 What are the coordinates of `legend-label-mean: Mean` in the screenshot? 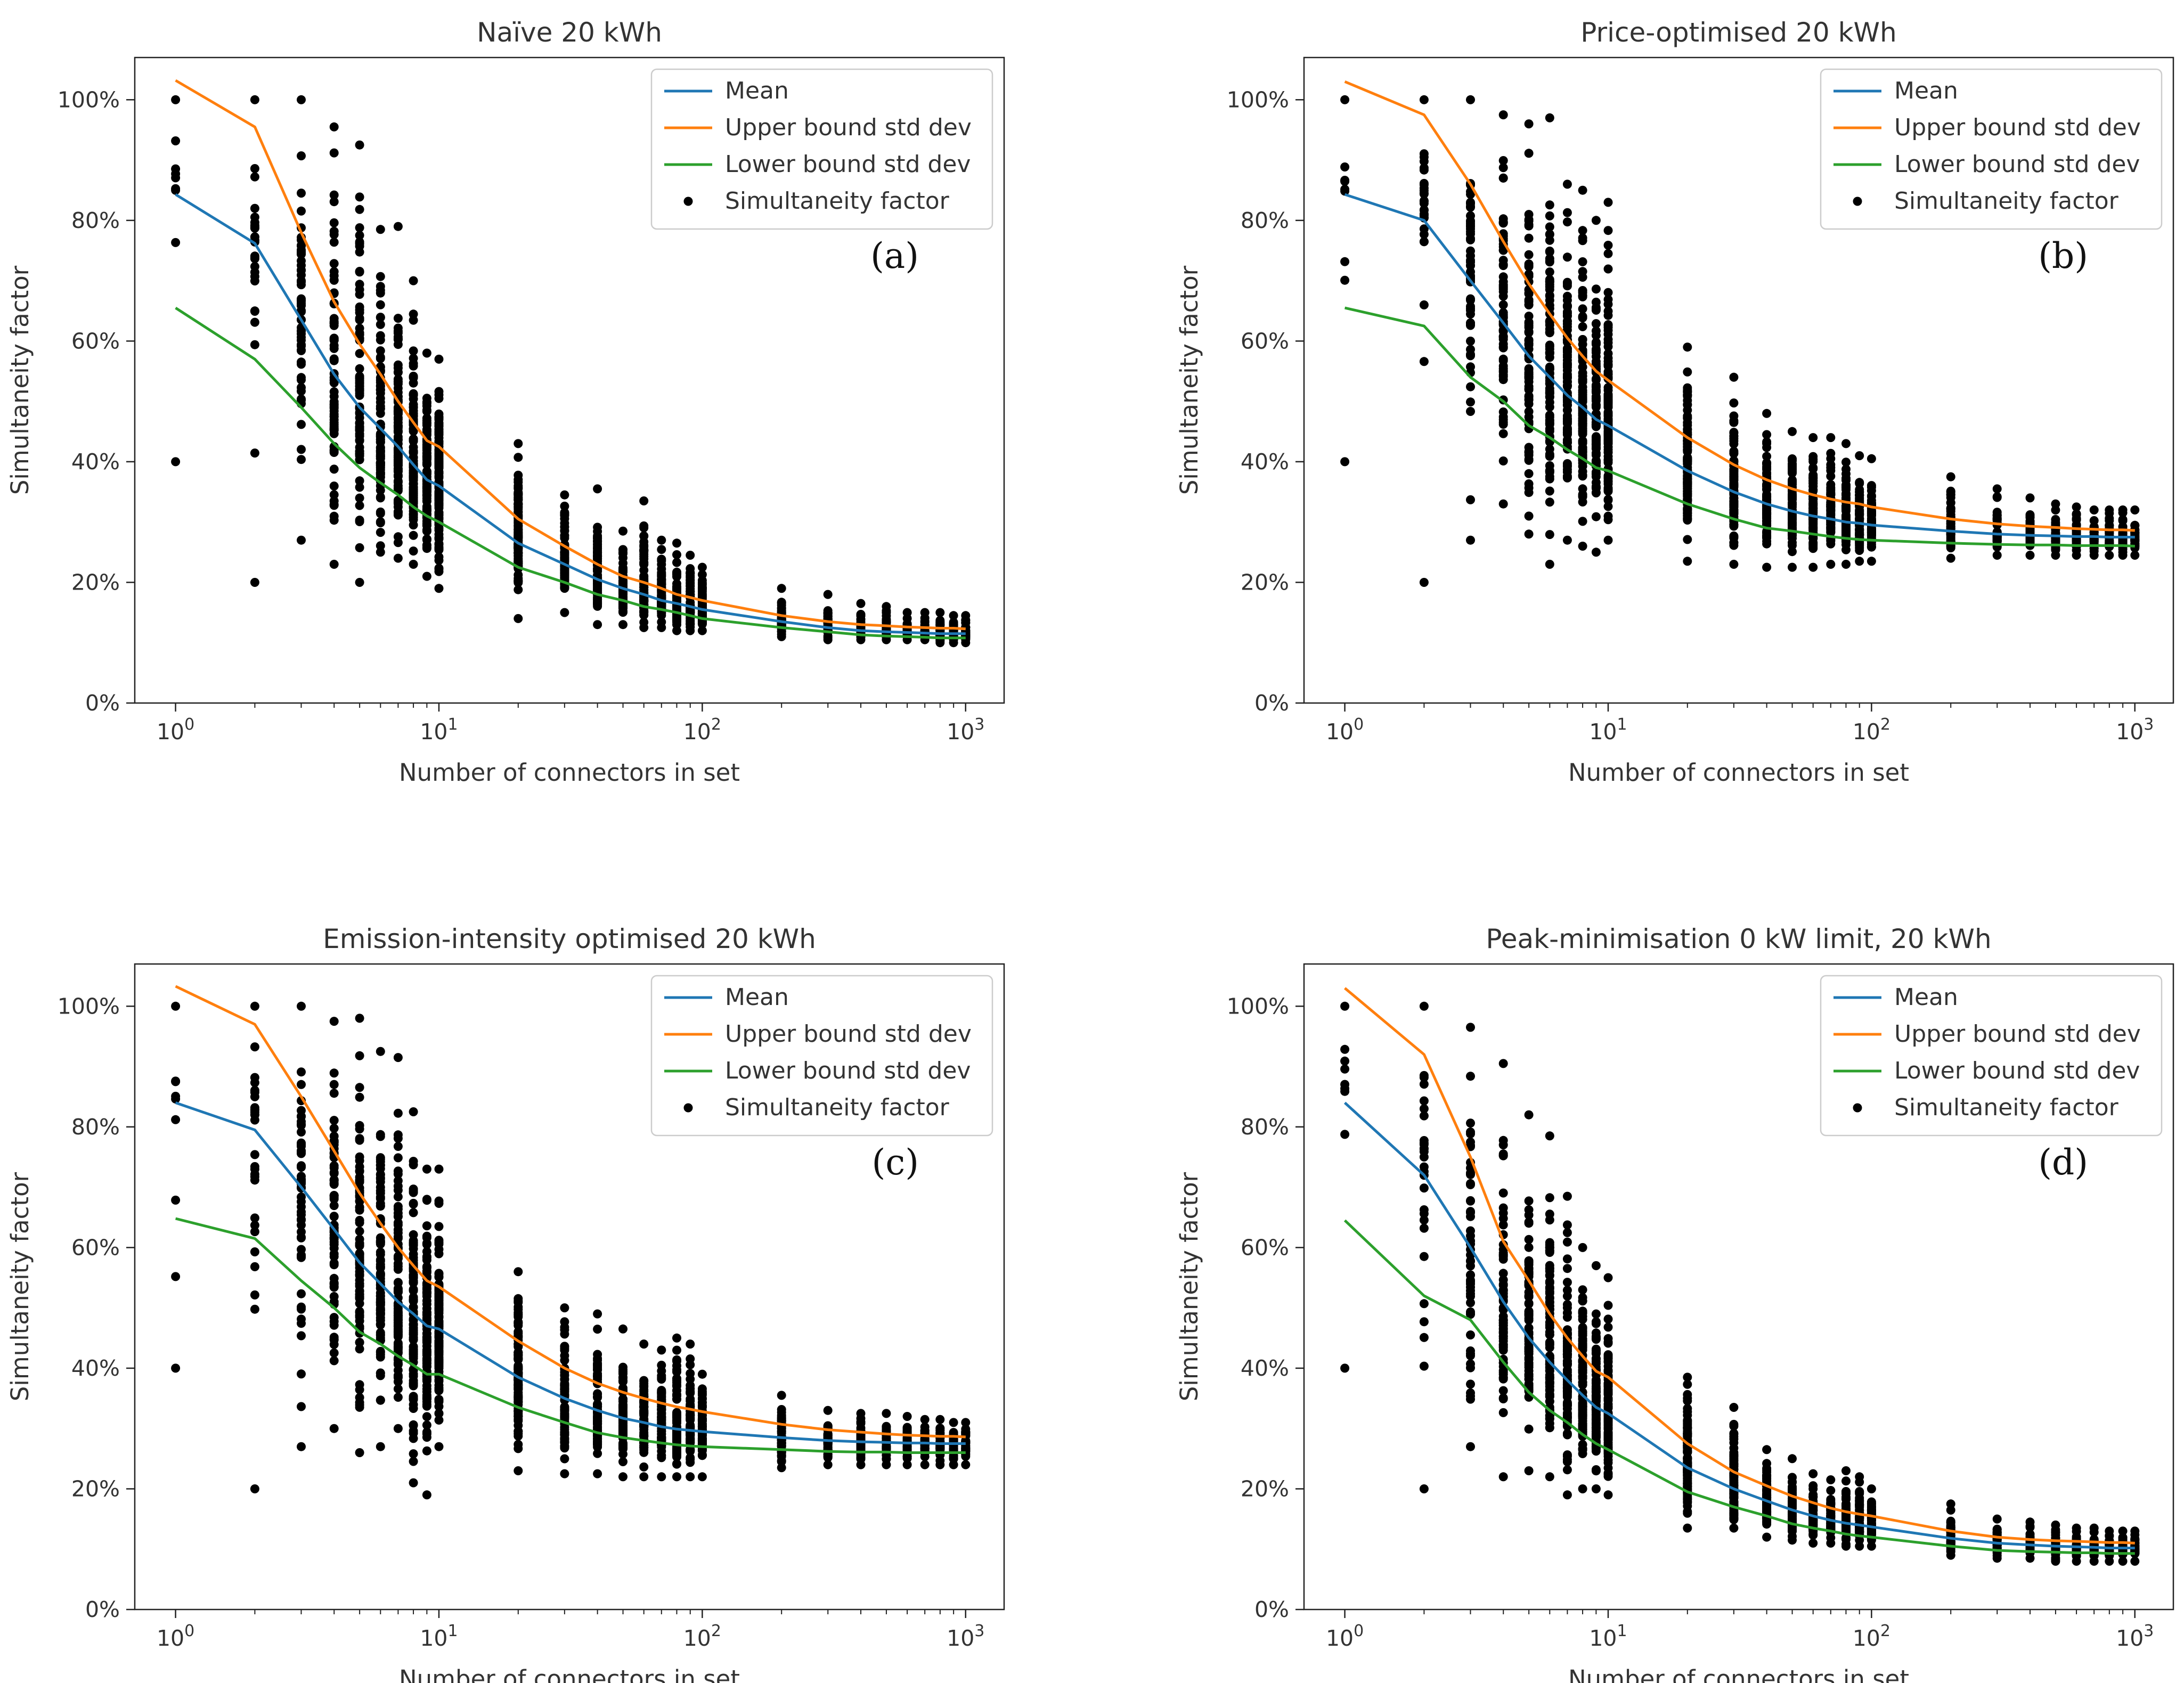 It's located at (1926, 90).